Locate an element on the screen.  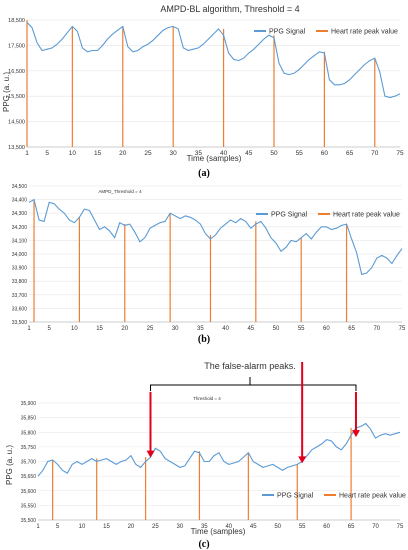
annotation-label: The false-alarm peaks. is located at coordinates (250, 366).